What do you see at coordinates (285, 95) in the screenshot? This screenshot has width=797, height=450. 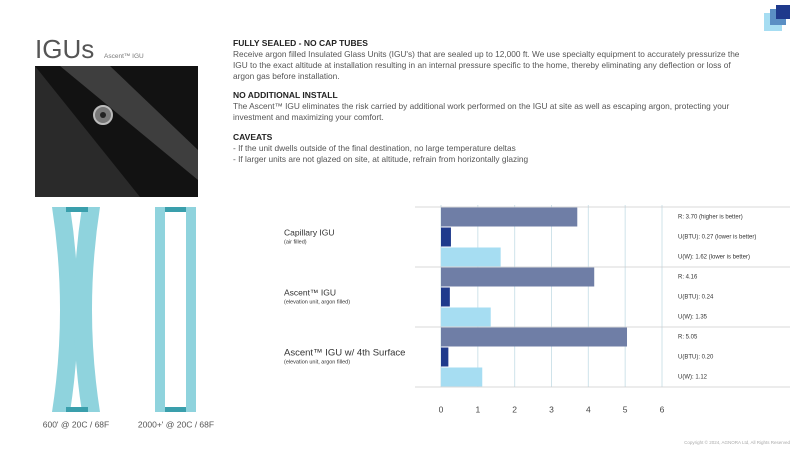 I see `section-heading: NO ADDITIONAL INSTALL` at bounding box center [285, 95].